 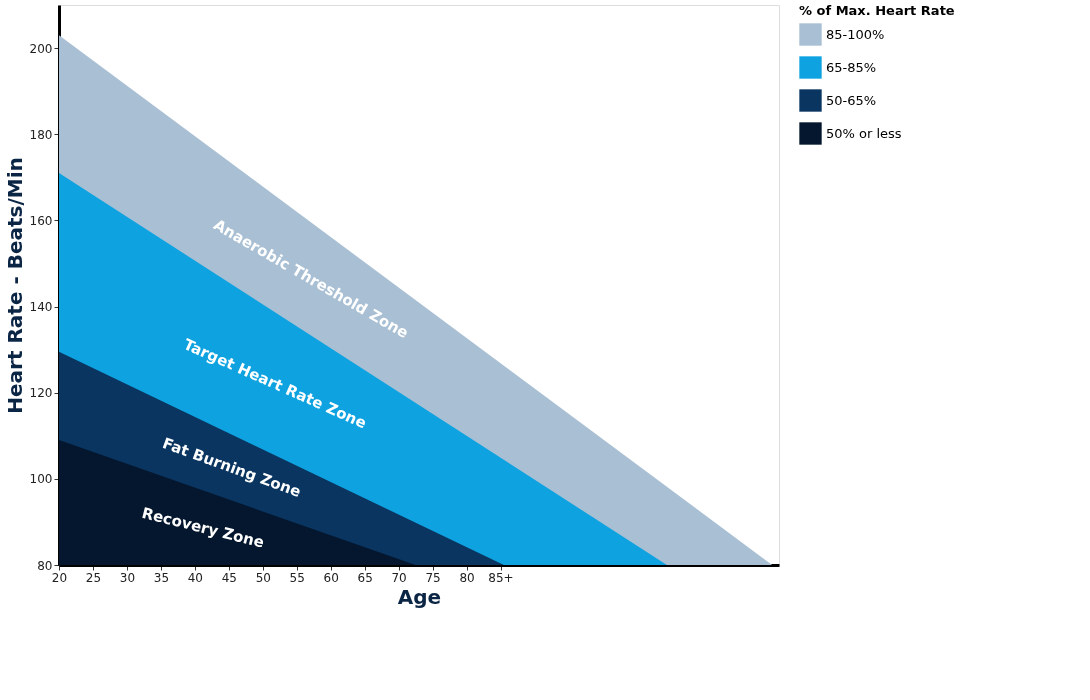 What do you see at coordinates (41, 479) in the screenshot?
I see `y-tick-label: 100` at bounding box center [41, 479].